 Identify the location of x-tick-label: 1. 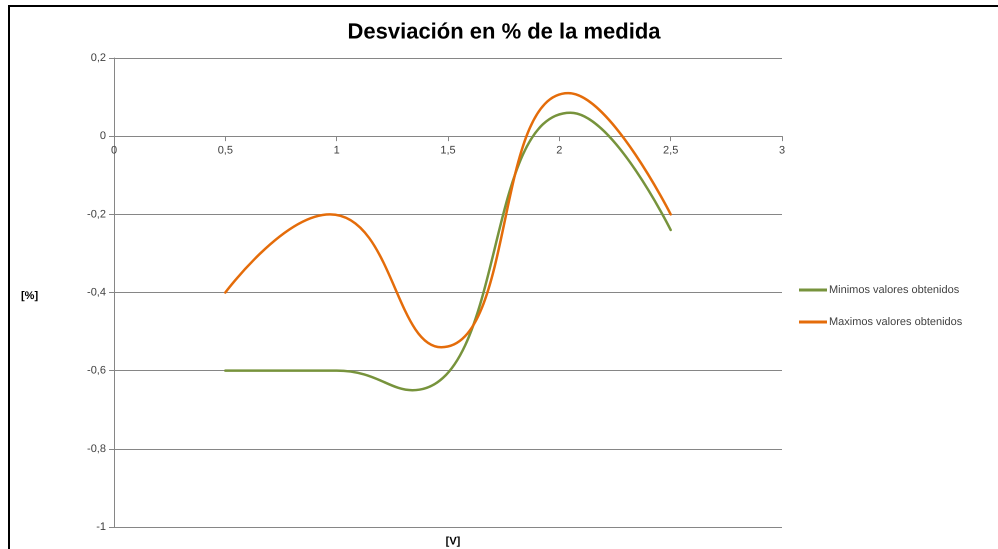
(337, 150).